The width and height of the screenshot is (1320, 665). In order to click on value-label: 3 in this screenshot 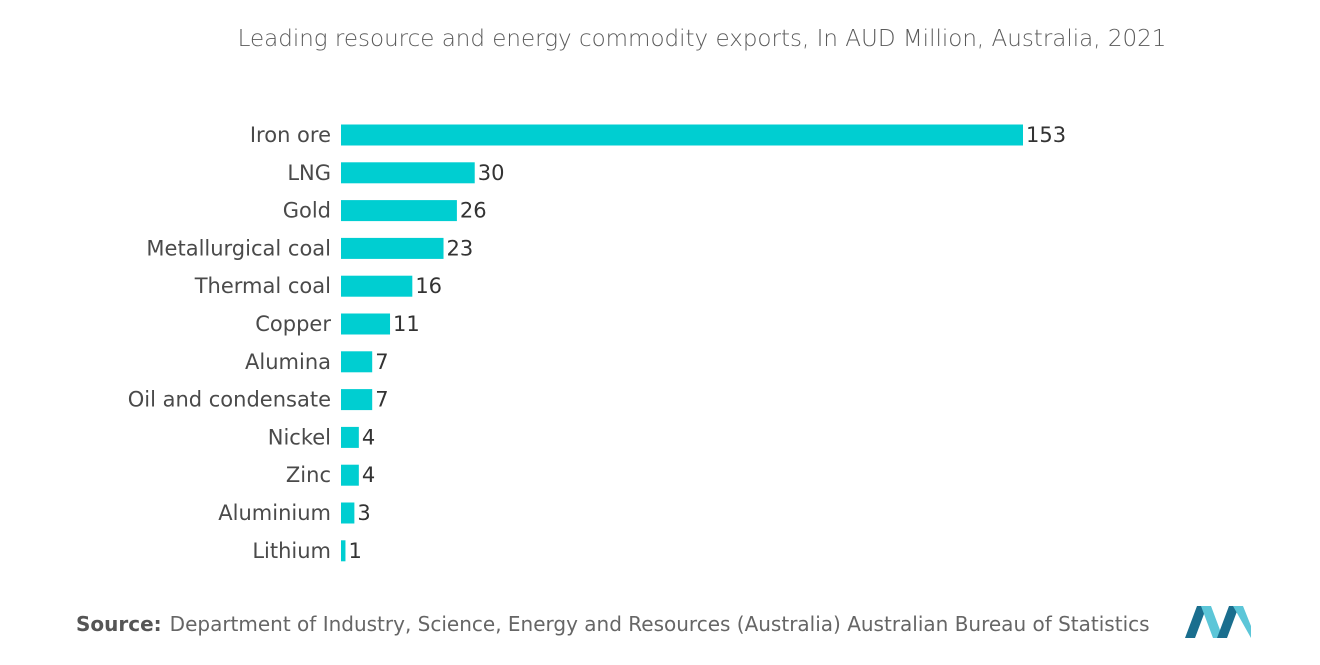, I will do `click(363, 513)`.